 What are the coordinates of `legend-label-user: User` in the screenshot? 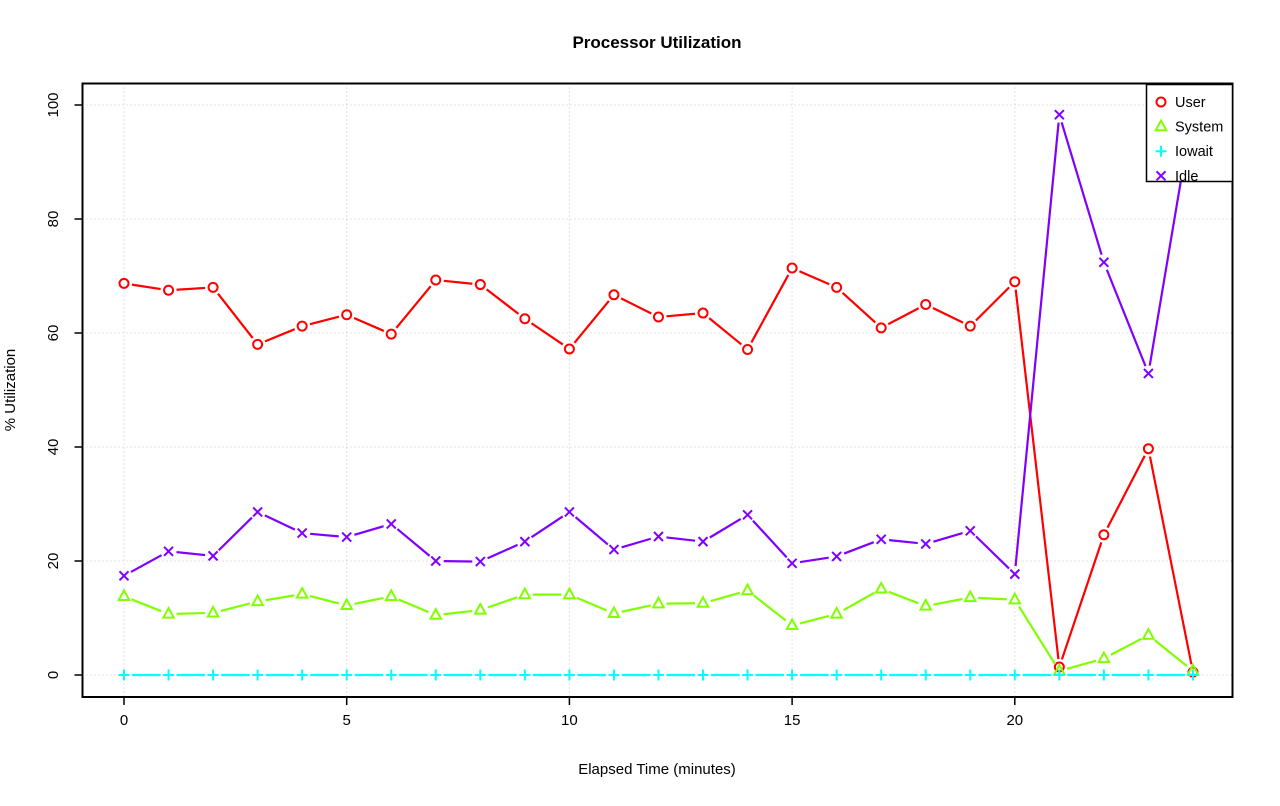 It's located at (1190, 103).